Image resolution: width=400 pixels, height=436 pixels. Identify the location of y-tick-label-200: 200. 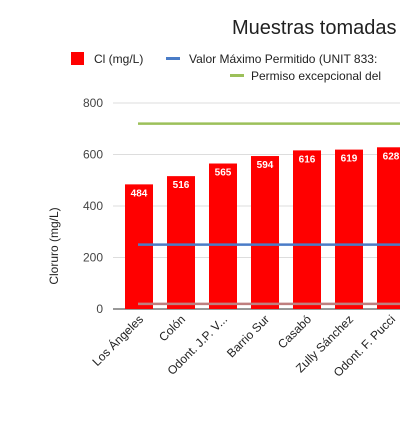
(93, 258).